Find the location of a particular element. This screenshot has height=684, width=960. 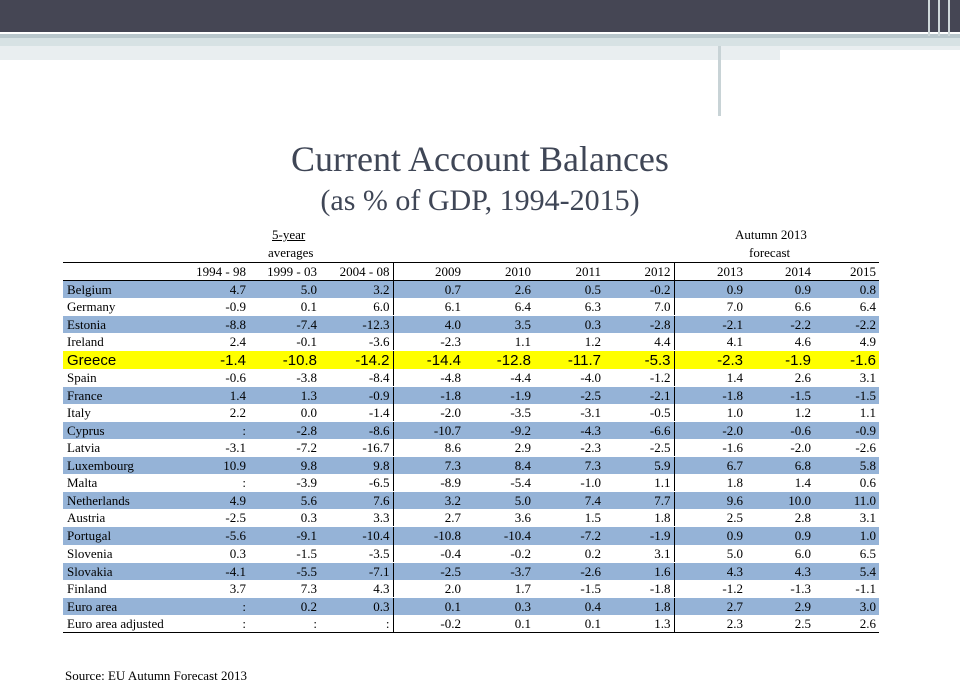

value-cell: -1.9 is located at coordinates (639, 535).